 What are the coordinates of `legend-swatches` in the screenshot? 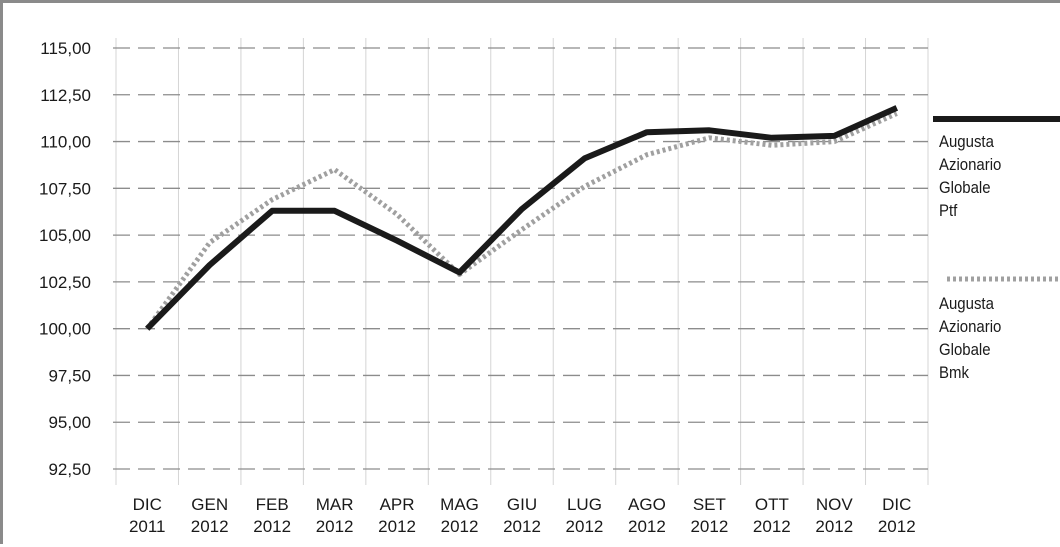 It's located at (996, 199).